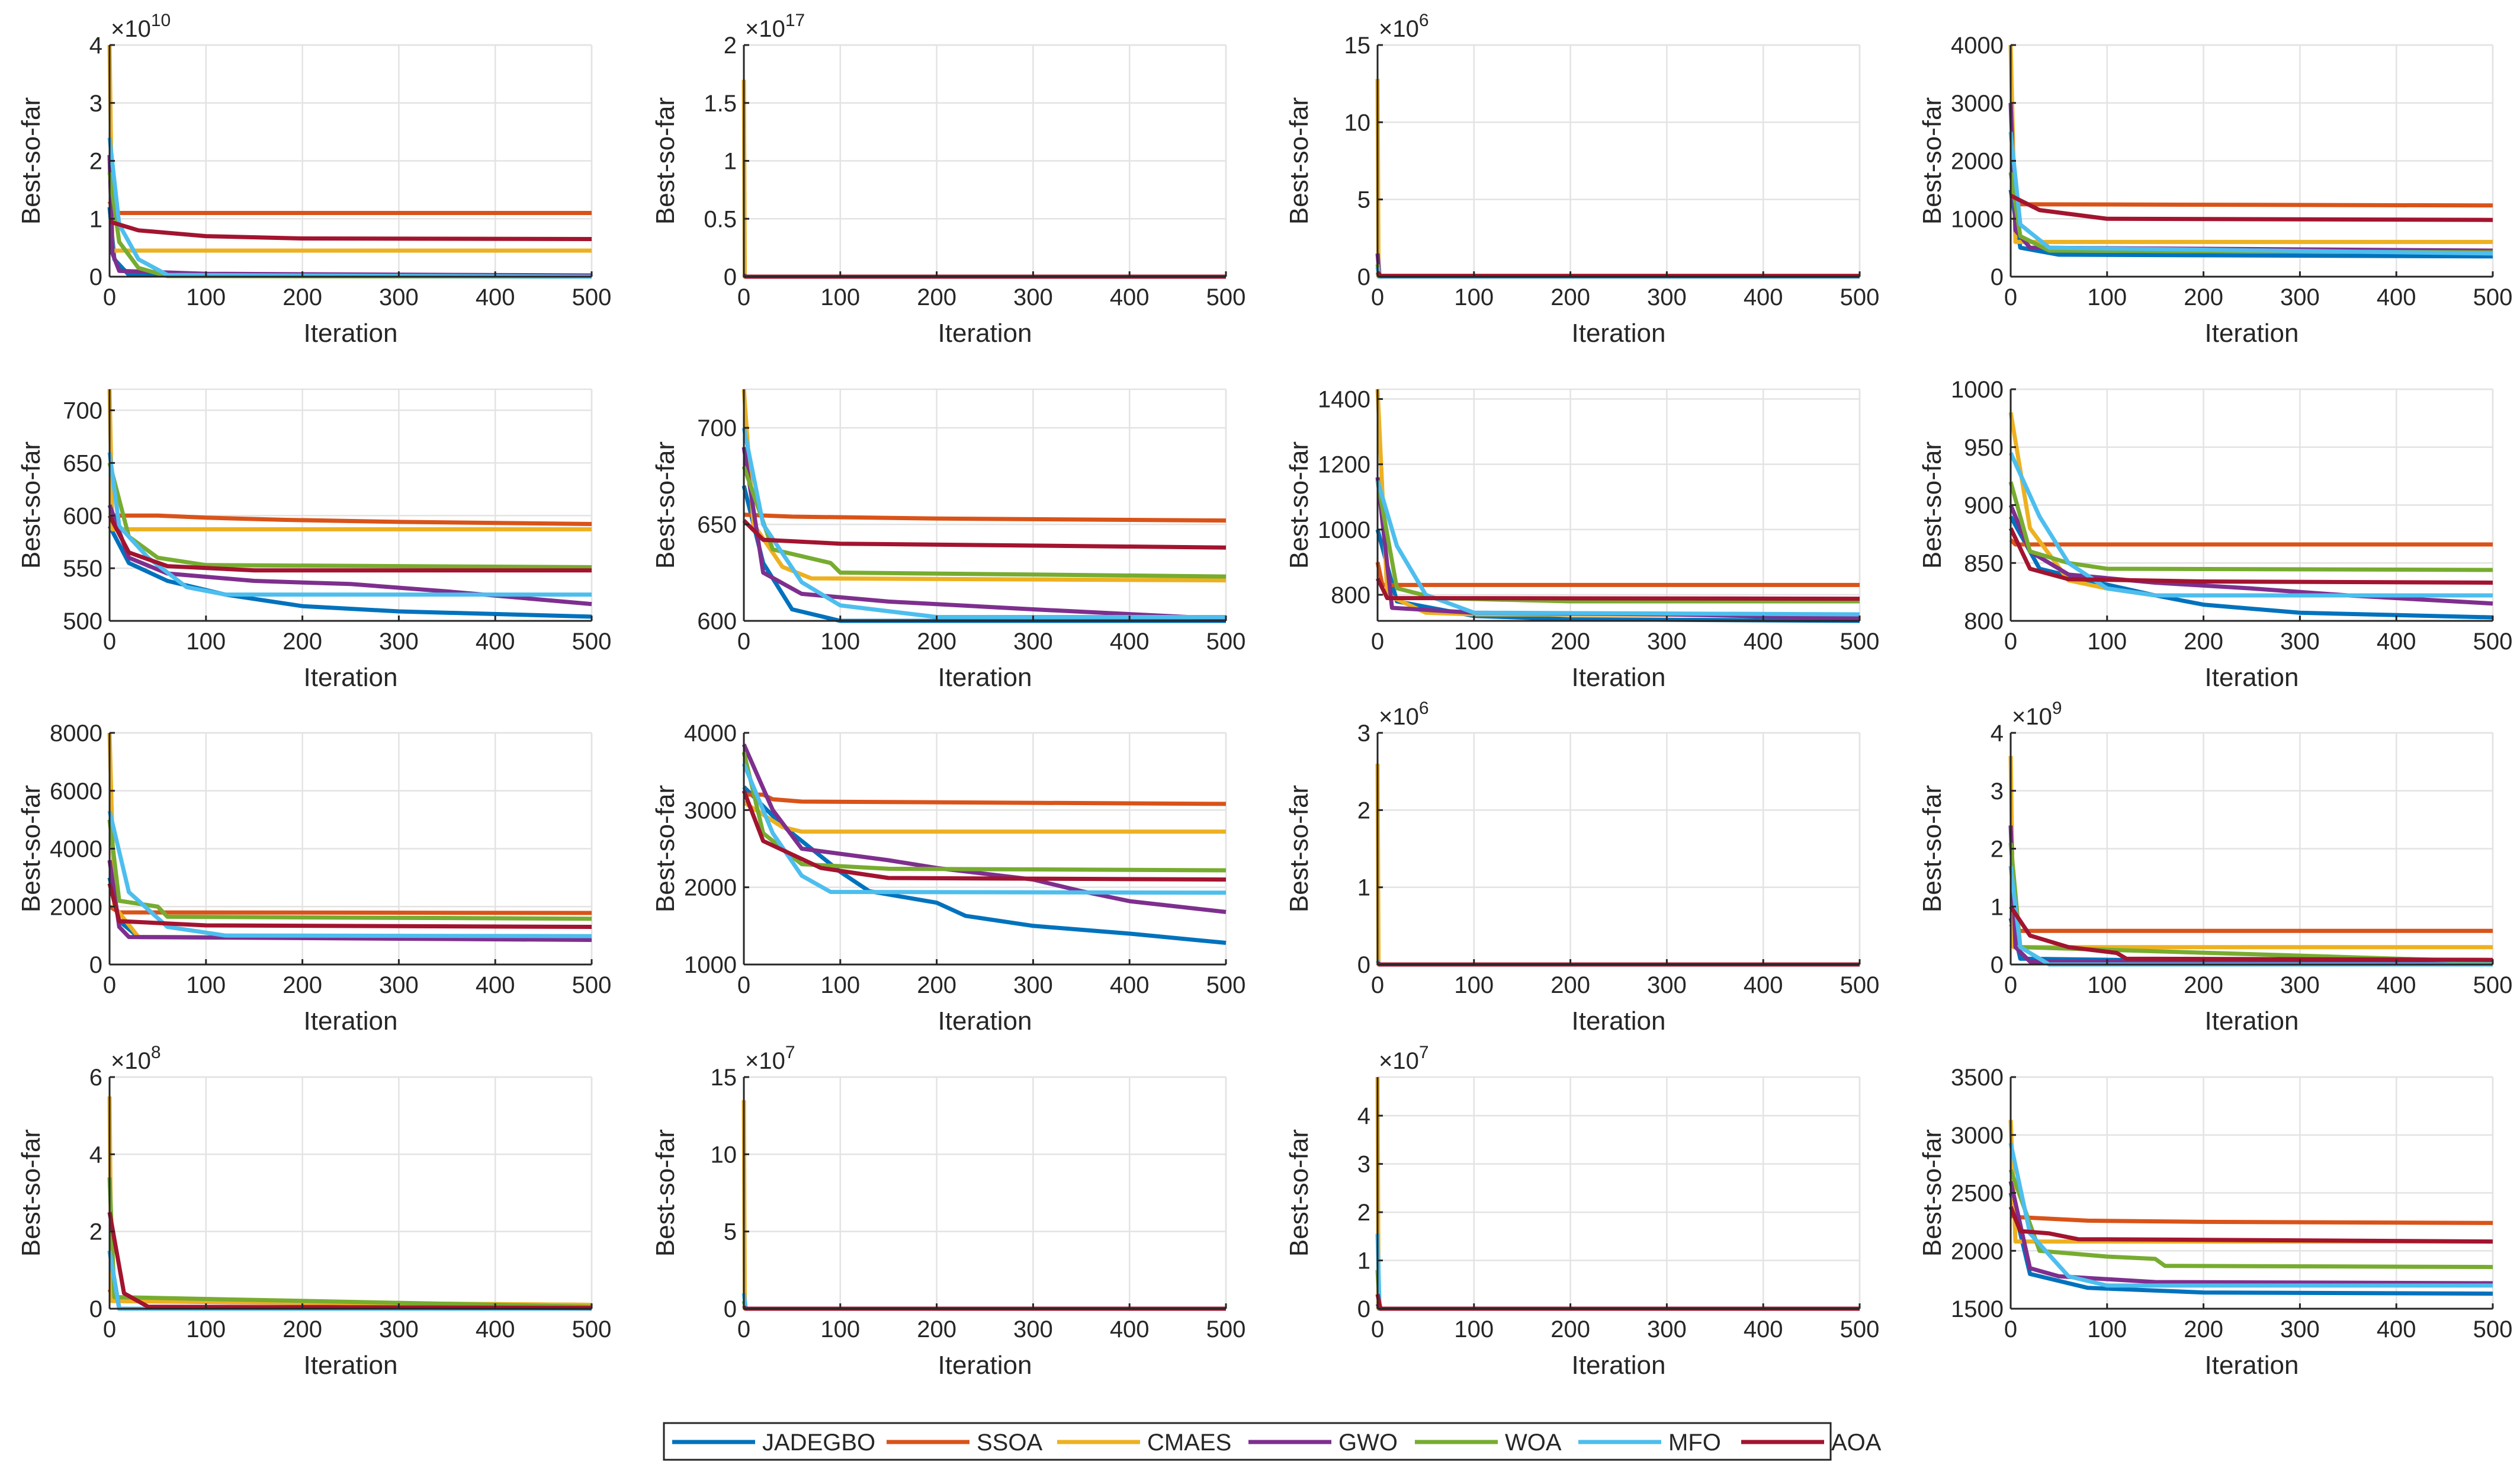 The height and width of the screenshot is (1474, 2520). Describe the element at coordinates (1694, 1443) in the screenshot. I see `legend-label: MFO` at that location.